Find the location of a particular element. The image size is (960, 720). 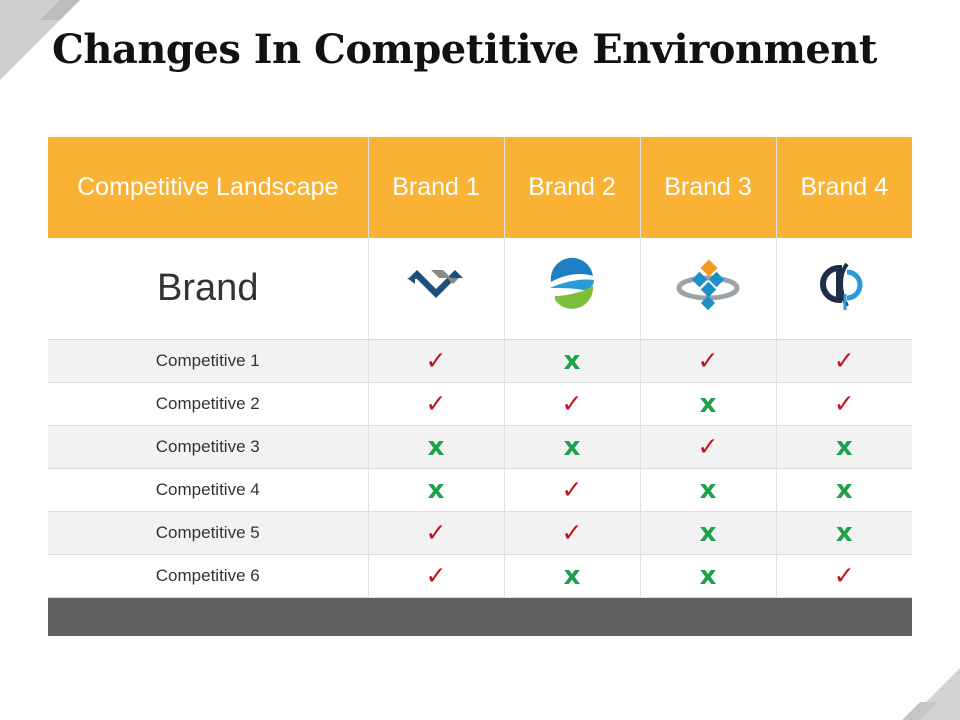

arrow-chevron-logo-icon is located at coordinates (435, 284).